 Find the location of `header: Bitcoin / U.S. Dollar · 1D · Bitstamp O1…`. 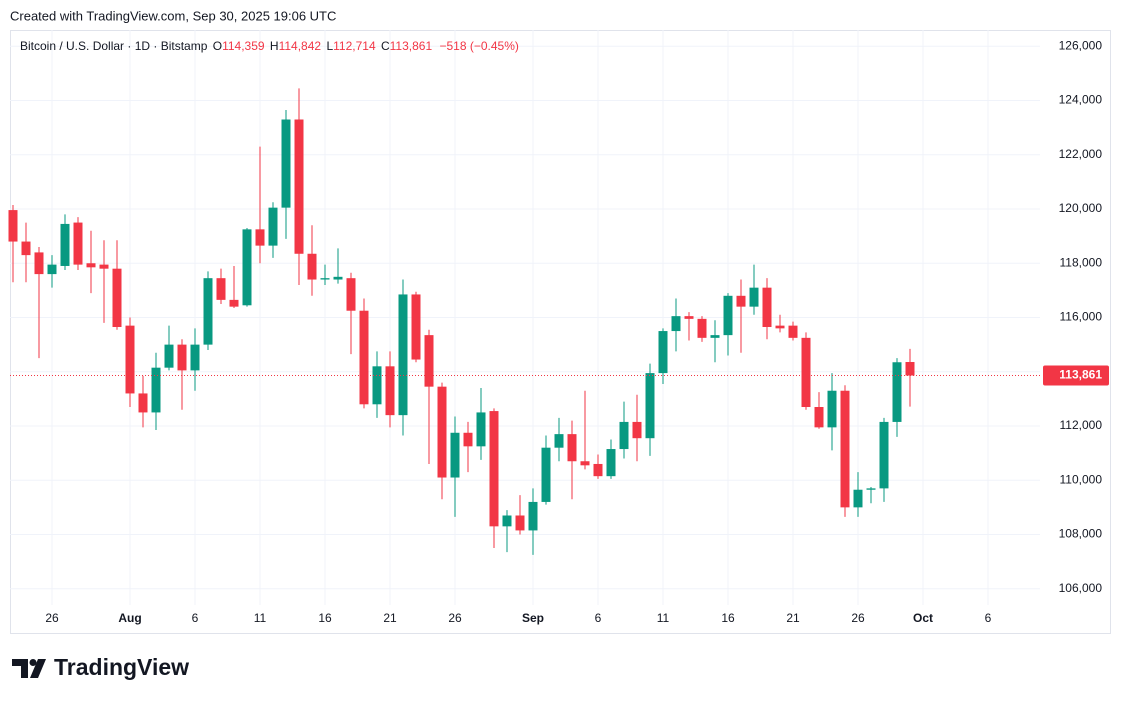

header: Bitcoin / U.S. Dollar · 1D · Bitstamp O1… is located at coordinates (269, 46).